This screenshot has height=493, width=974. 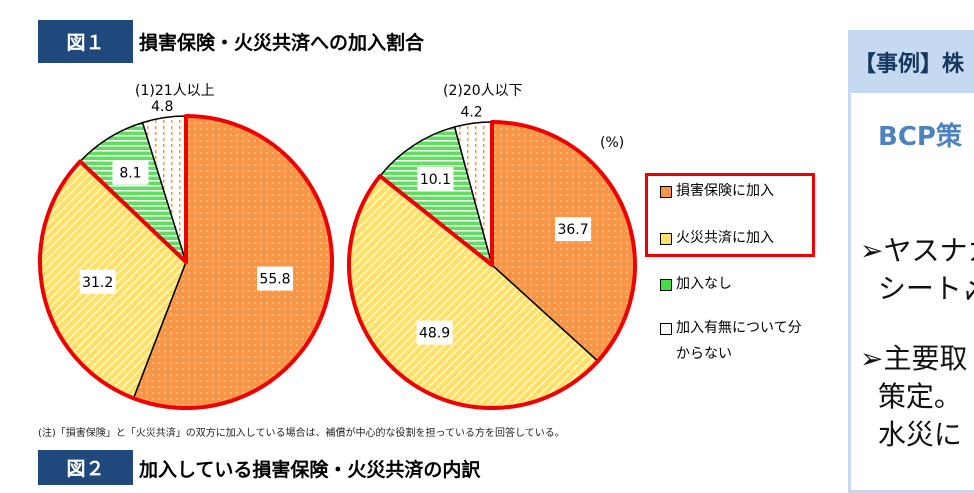 I want to click on legend-label: 火災共済に加入, so click(x=725, y=238).